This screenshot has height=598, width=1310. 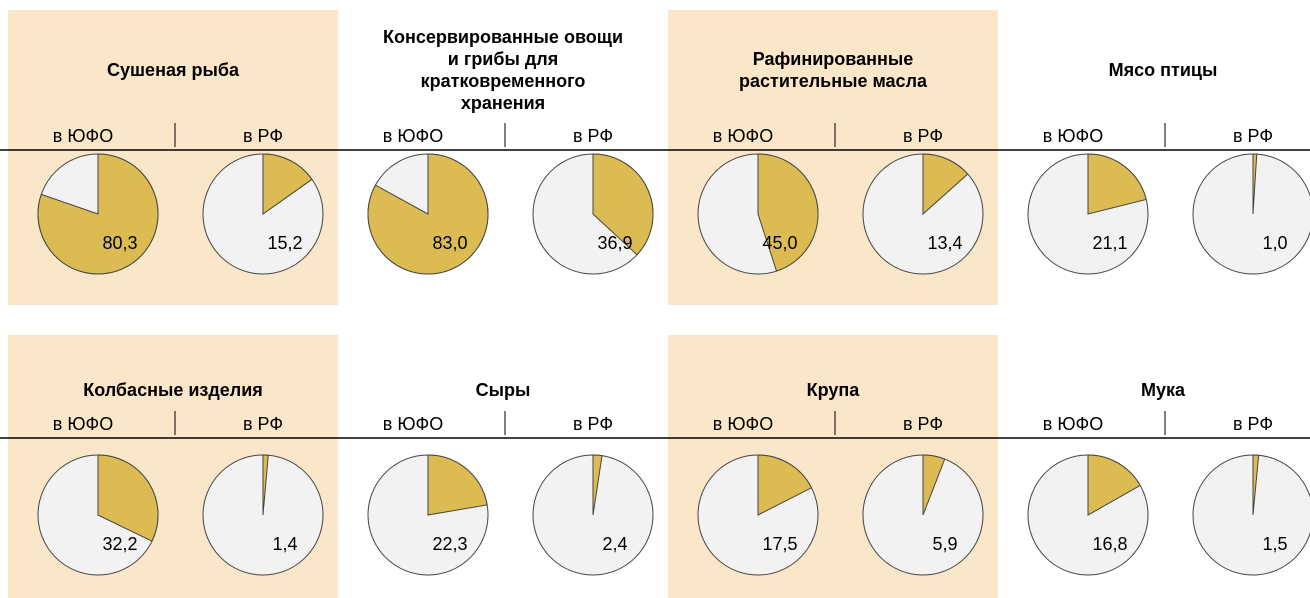 What do you see at coordinates (1163, 70) in the screenshot?
I see `group-title: Мясо птицы` at bounding box center [1163, 70].